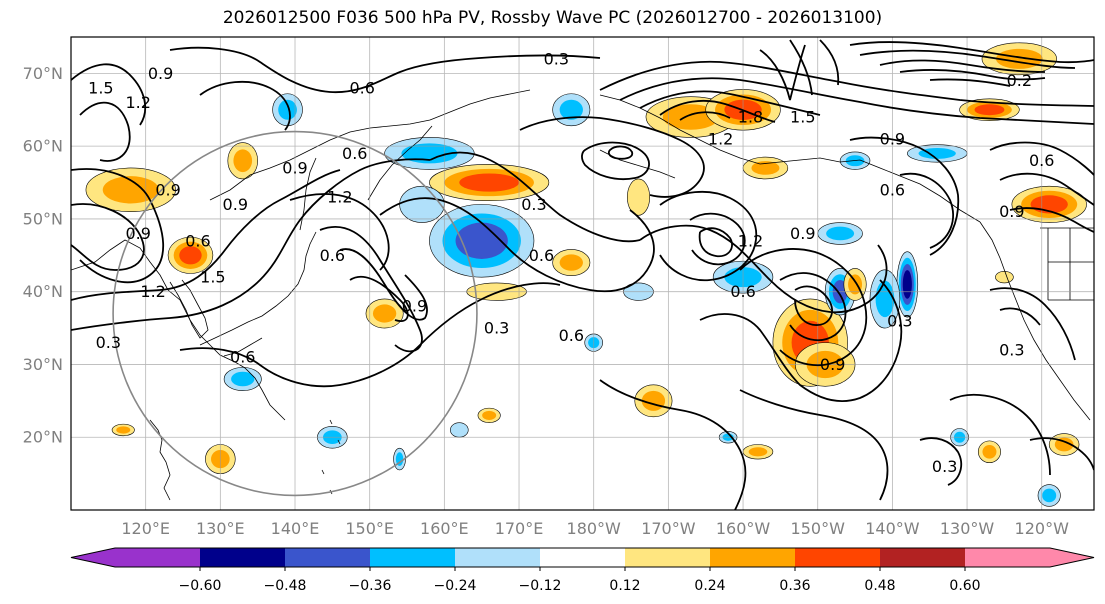 The width and height of the screenshot is (1105, 604). What do you see at coordinates (43, 255) in the screenshot?
I see `latitude-labels: 70°N 60°N 50°N 40°N 30°N 20°N` at bounding box center [43, 255].